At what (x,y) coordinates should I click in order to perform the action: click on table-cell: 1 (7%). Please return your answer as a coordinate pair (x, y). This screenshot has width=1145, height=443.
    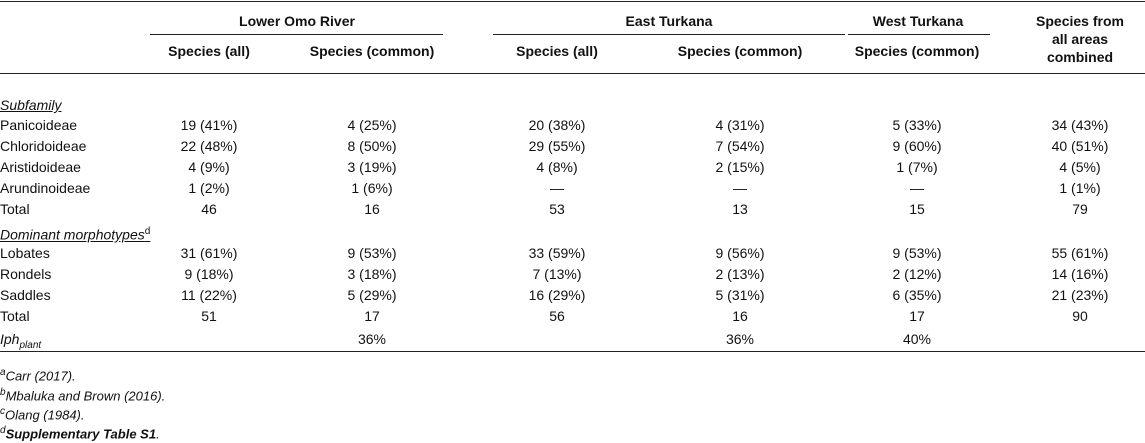
    Looking at the image, I should click on (917, 167).